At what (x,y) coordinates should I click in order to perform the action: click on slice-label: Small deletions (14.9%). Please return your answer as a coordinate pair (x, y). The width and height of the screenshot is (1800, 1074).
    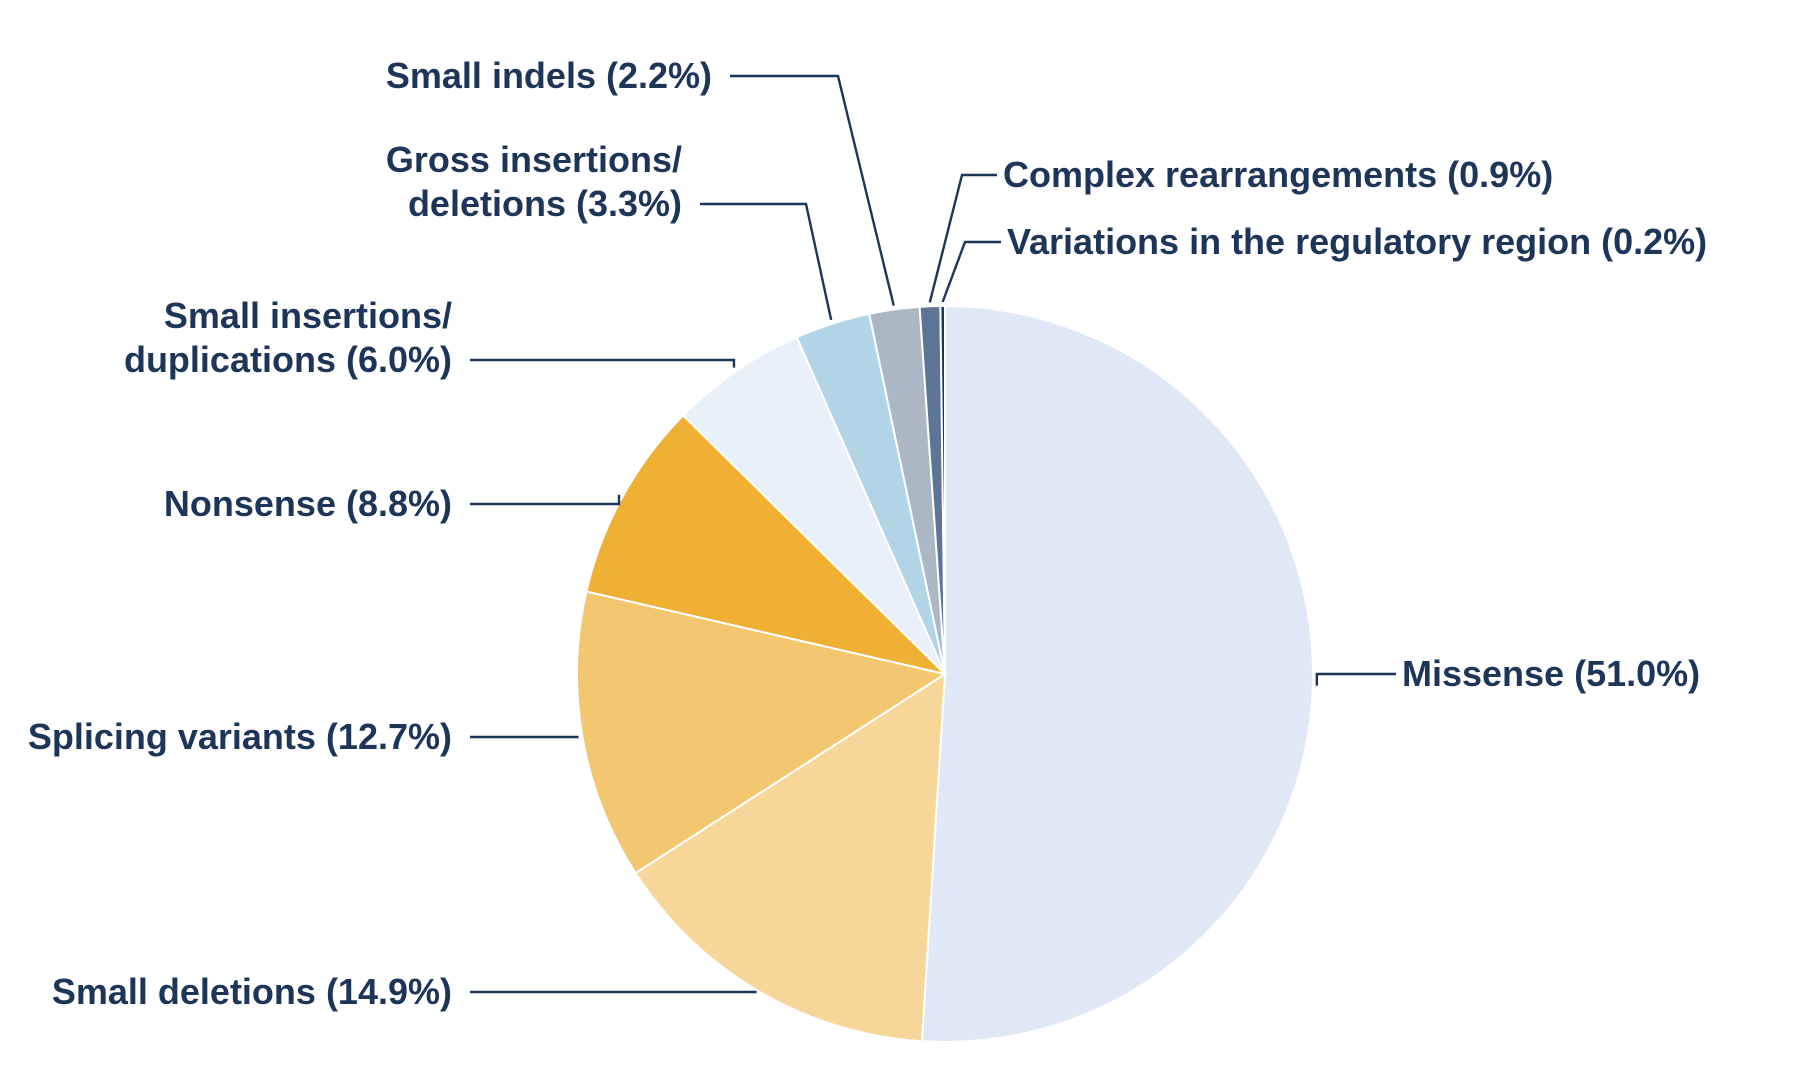
    Looking at the image, I should click on (252, 991).